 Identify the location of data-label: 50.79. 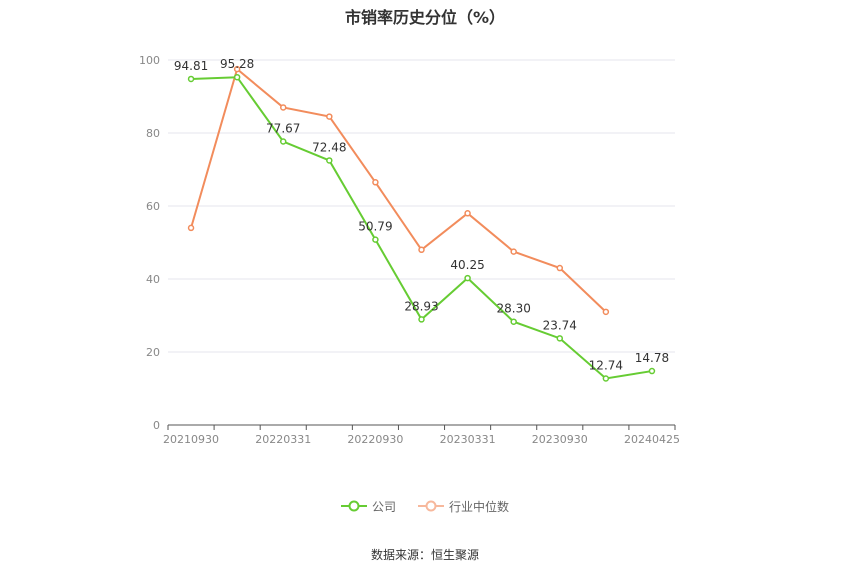
(375, 227).